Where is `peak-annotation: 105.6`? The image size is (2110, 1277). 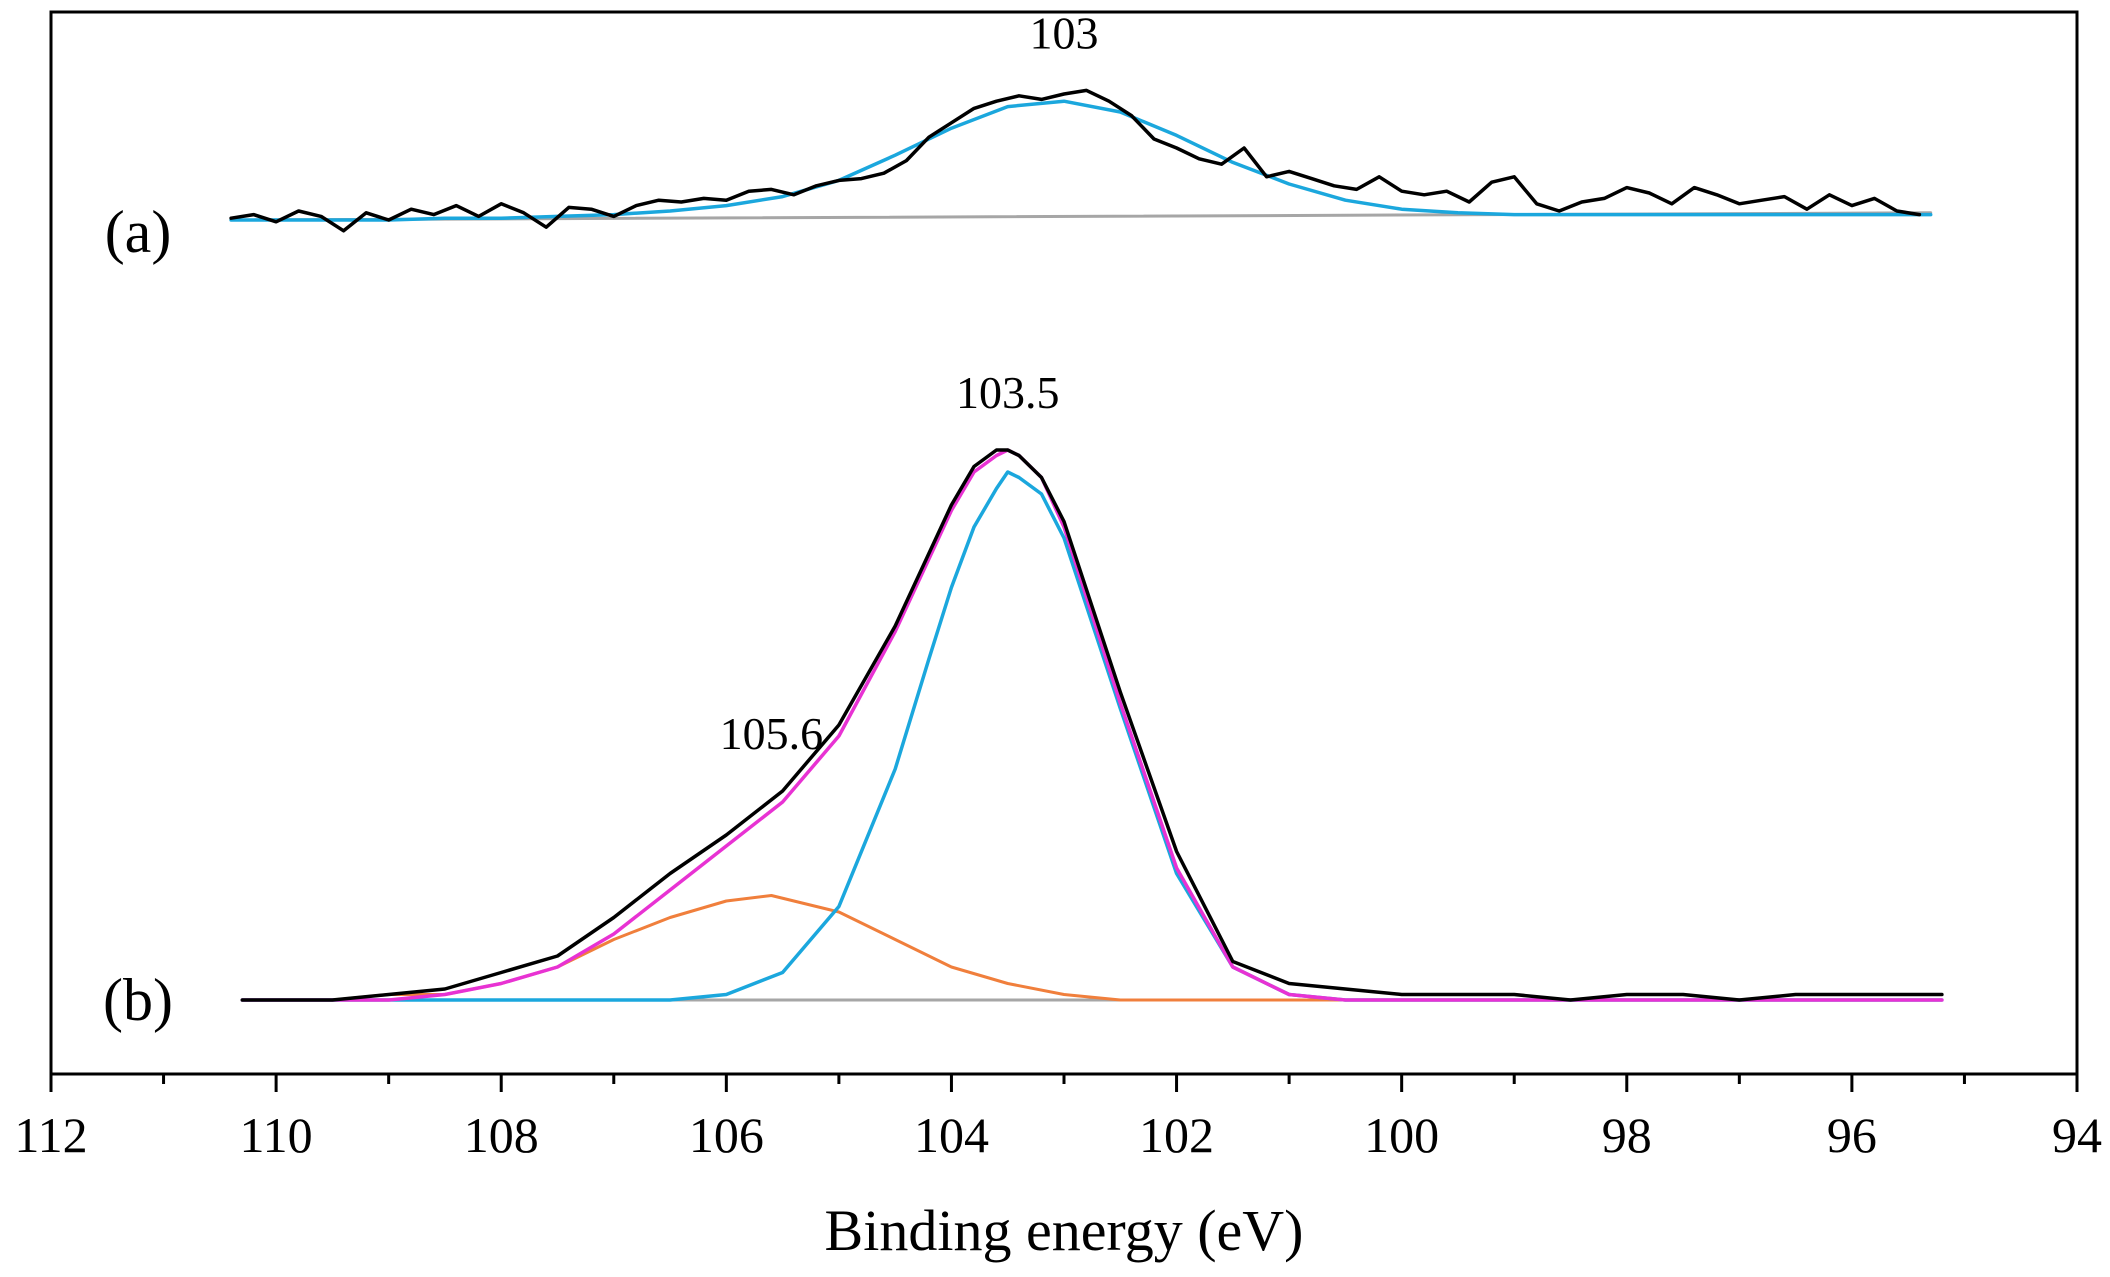
peak-annotation: 105.6 is located at coordinates (772, 733).